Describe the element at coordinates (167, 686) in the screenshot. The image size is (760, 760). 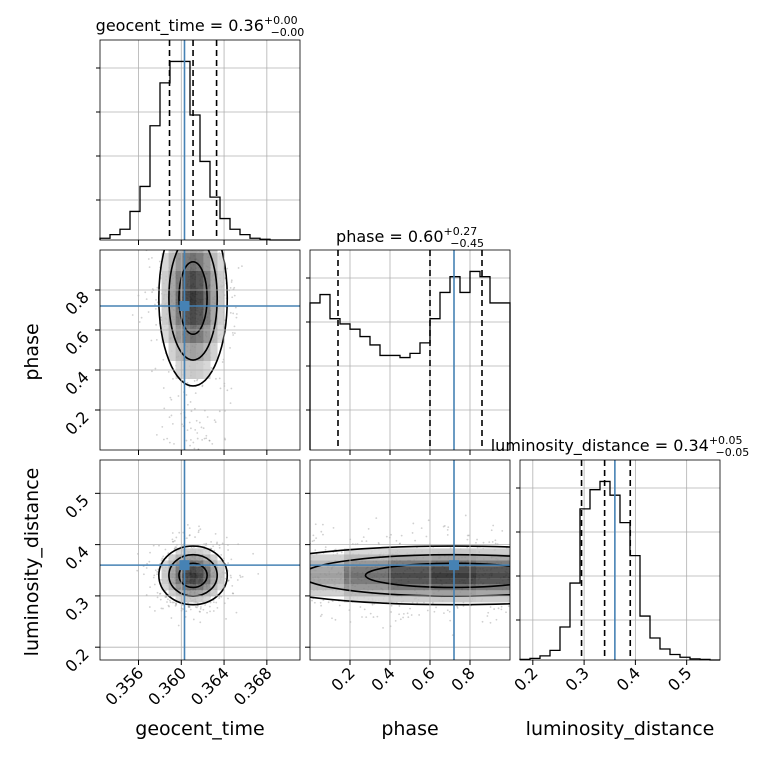
I see `xtick-label-geocent-time-vs-luminosity-distance-1: 0.360` at that location.